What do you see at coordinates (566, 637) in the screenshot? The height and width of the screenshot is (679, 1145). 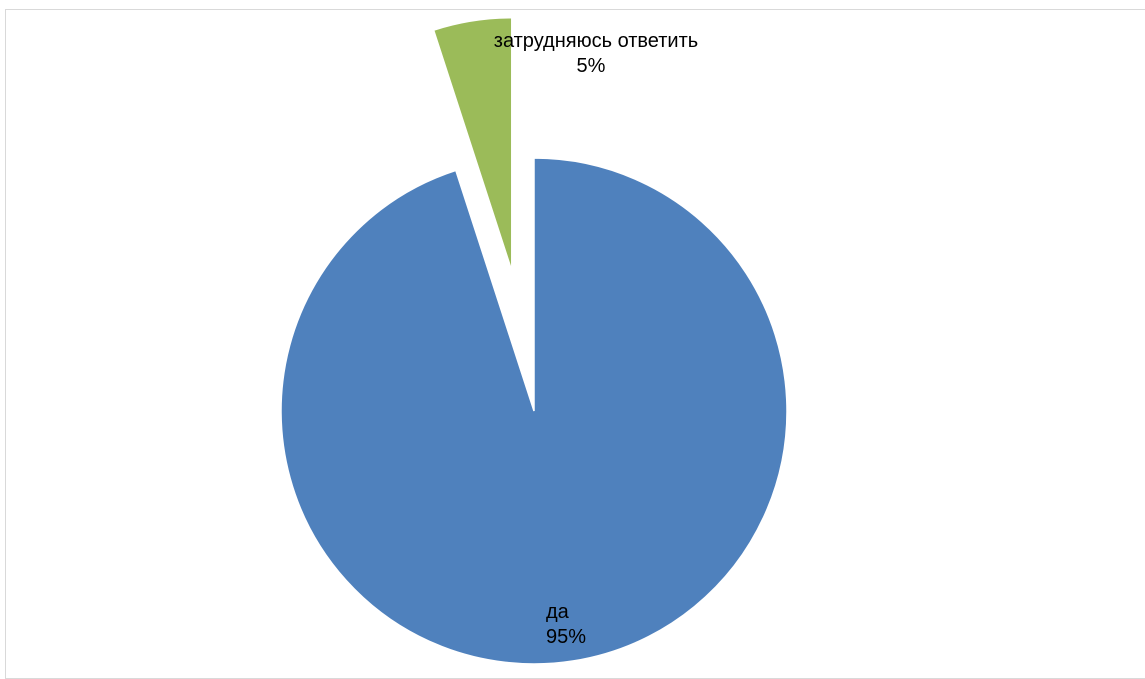 I see `slice-label-yes-value: 95%` at bounding box center [566, 637].